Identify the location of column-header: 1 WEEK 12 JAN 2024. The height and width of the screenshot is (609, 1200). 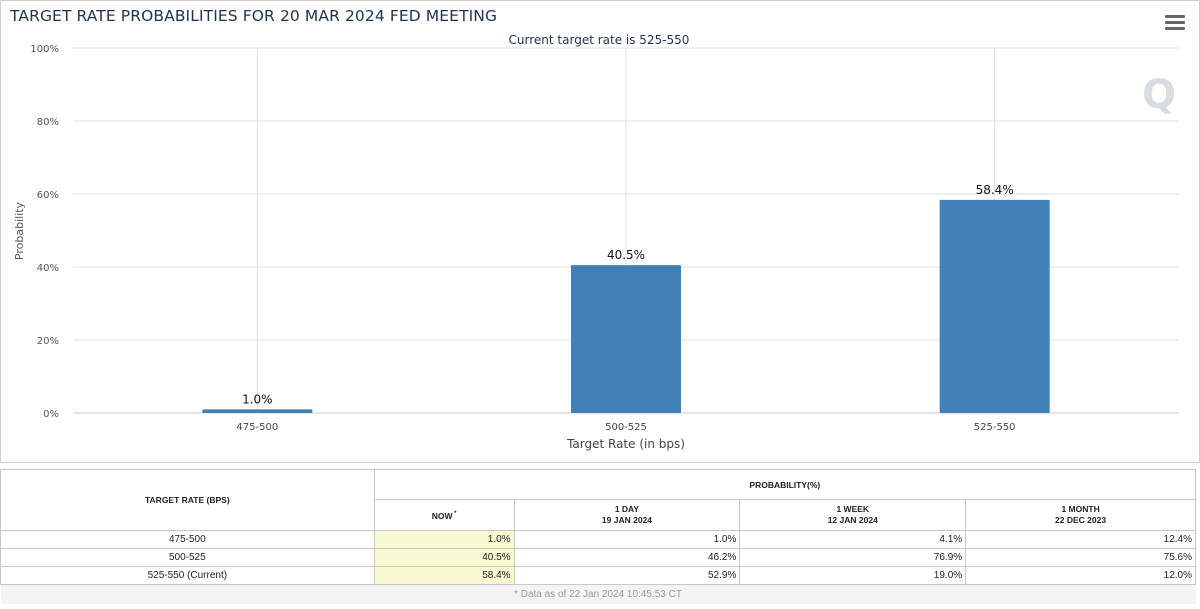
(853, 515).